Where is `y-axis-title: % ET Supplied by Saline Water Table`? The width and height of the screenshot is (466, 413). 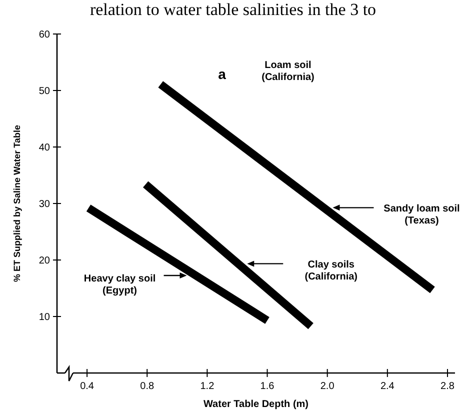
y-axis-title: % ET Supplied by Saline Water Table is located at coordinates (17, 203).